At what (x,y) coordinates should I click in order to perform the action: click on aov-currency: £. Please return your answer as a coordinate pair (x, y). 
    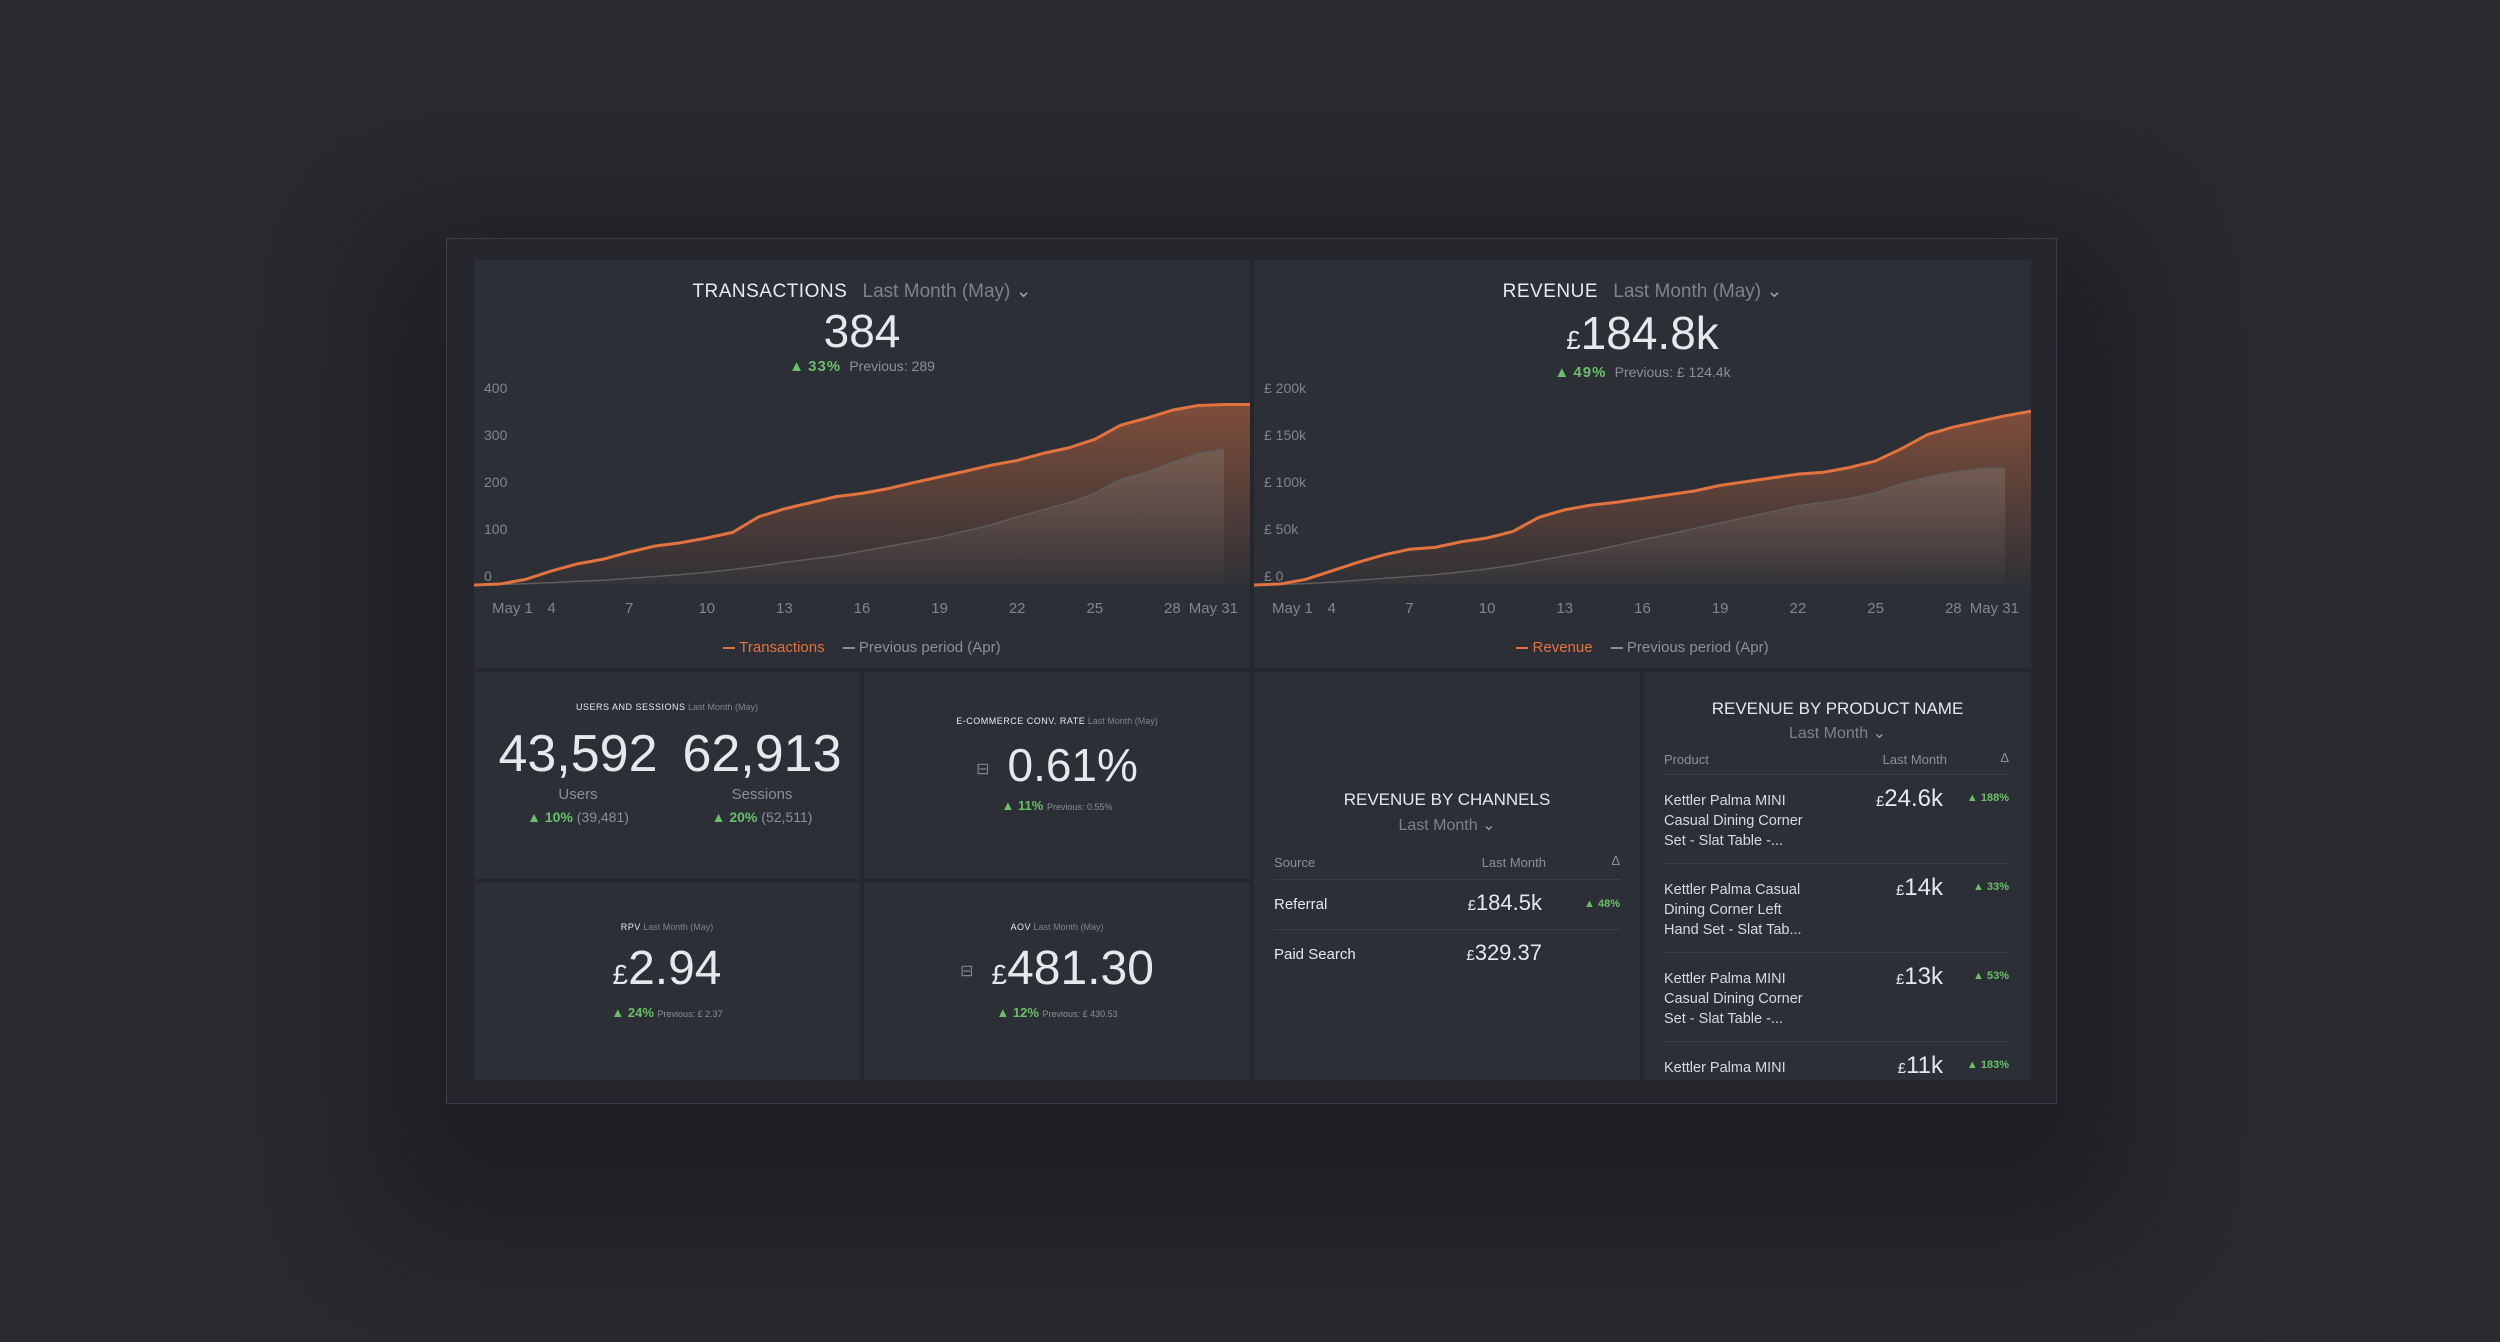
    Looking at the image, I should click on (999, 974).